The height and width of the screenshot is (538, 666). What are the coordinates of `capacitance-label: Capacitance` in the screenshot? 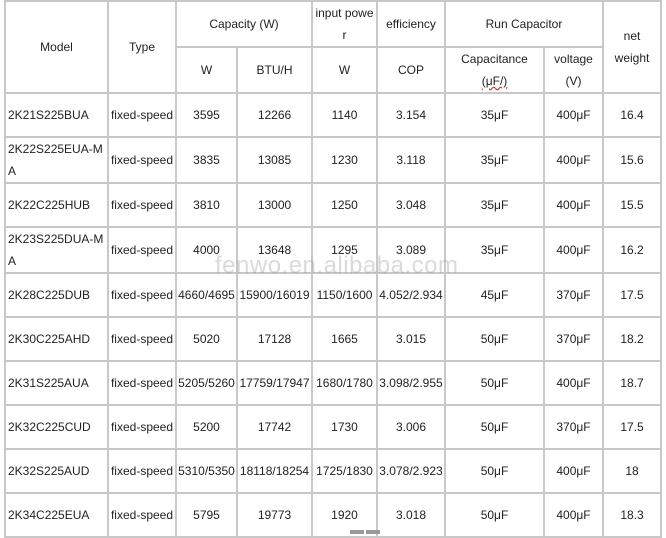 It's located at (494, 59).